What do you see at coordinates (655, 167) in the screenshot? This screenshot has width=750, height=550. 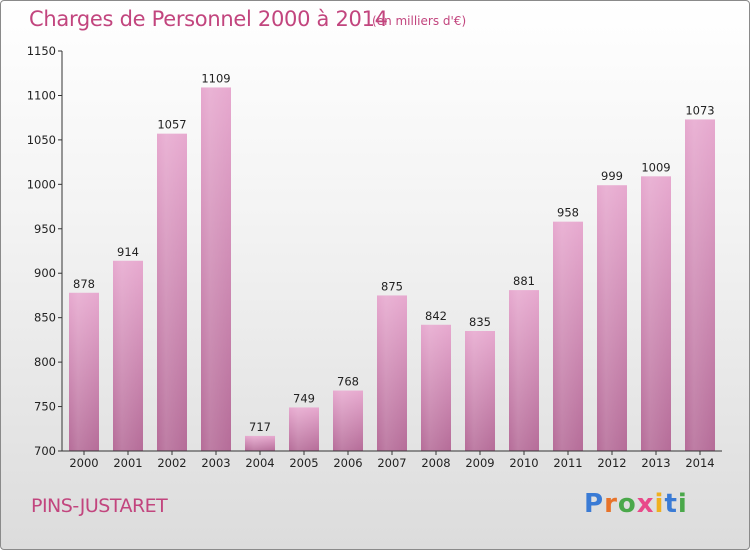 I see `data-label-2013: 1009` at bounding box center [655, 167].